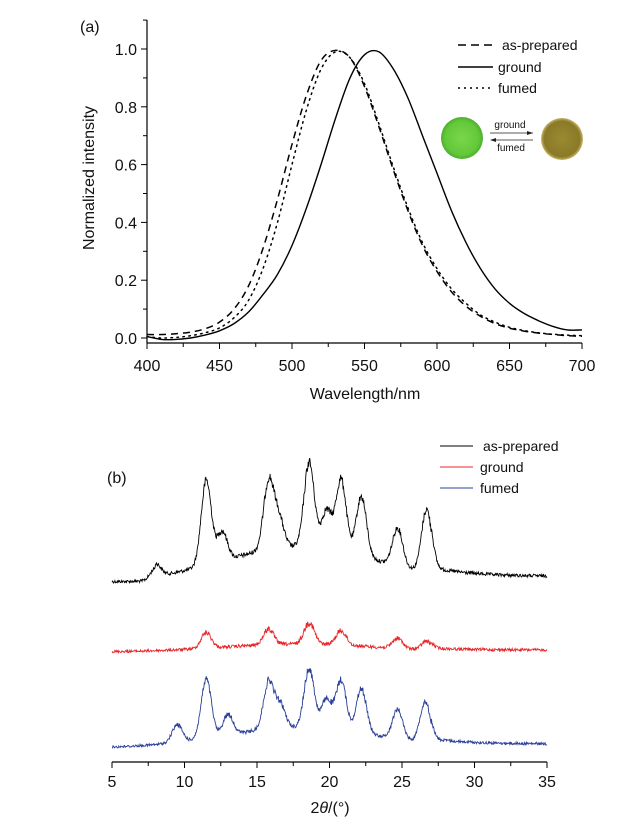 The image size is (634, 835). Describe the element at coordinates (512, 138) in the screenshot. I see `inset-photos: ground fumed` at that location.